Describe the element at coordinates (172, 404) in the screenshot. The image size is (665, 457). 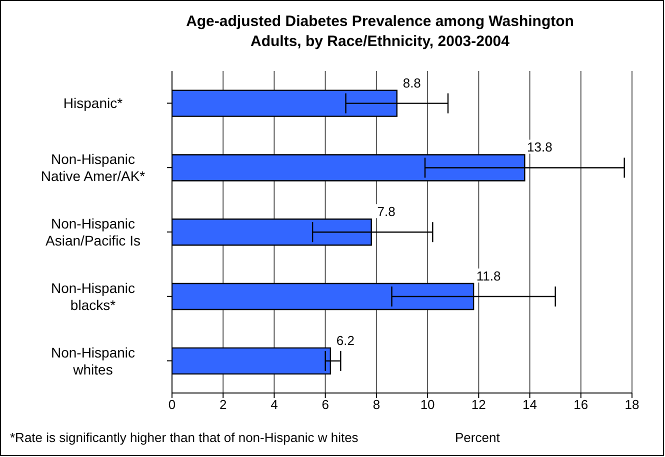
I see `x-tick-label: 0` at that location.